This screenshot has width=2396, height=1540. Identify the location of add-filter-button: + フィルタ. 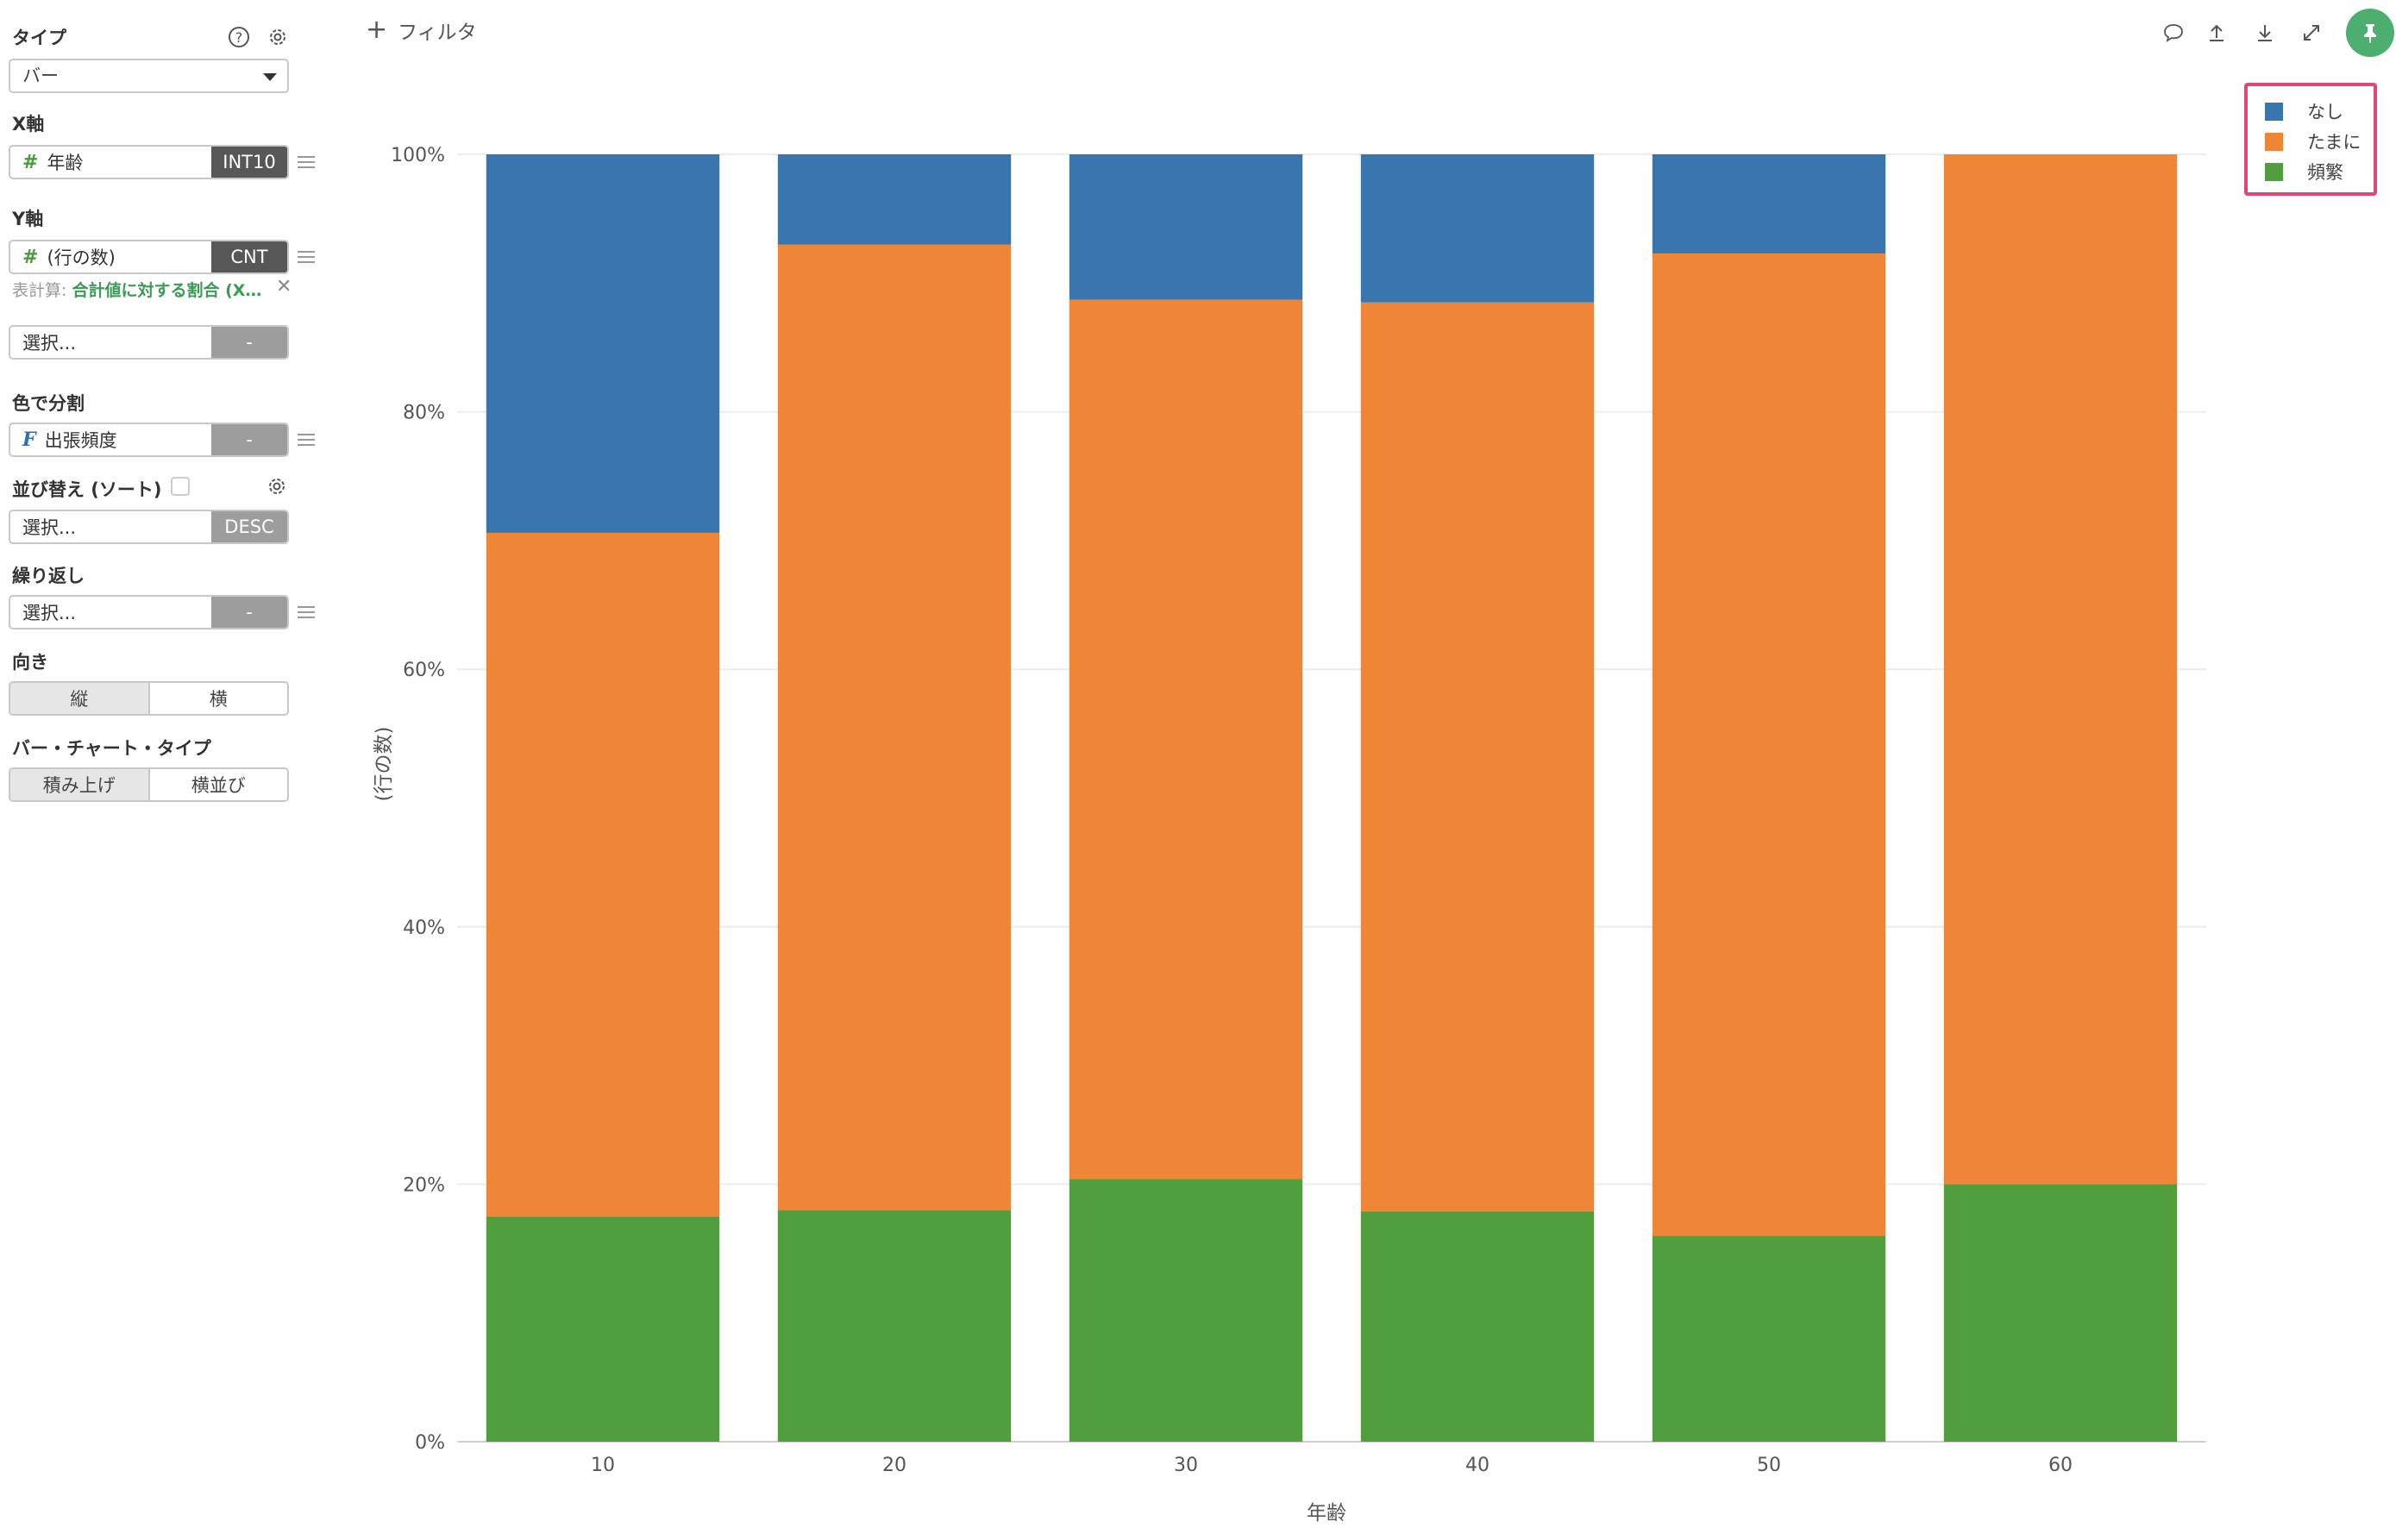
(422, 30).